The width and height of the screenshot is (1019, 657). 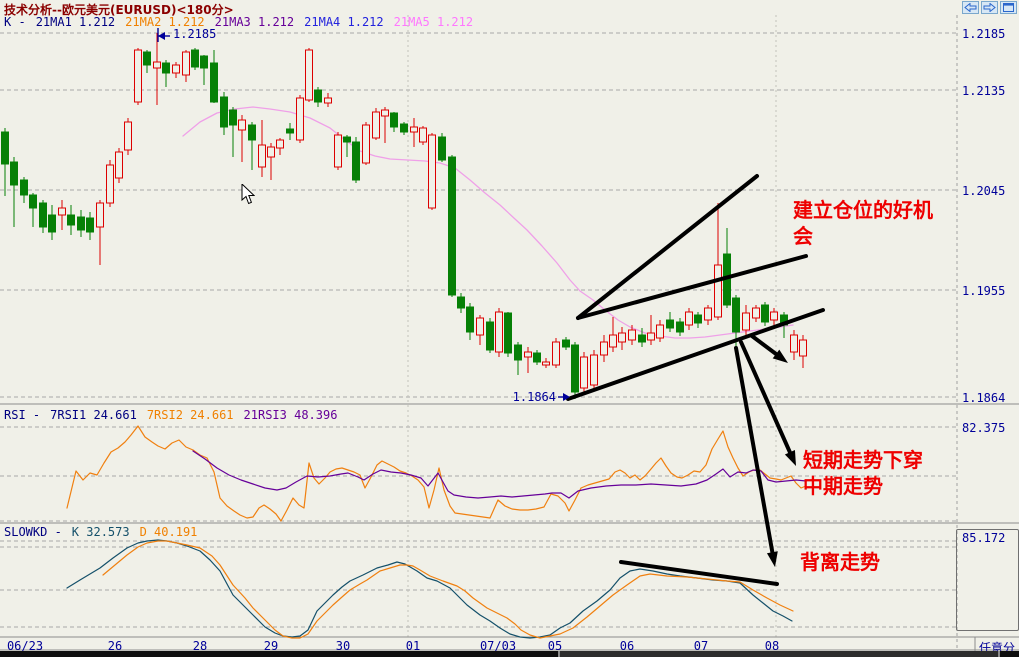 I want to click on legend-item: 21MA4 1.212, so click(x=344, y=22).